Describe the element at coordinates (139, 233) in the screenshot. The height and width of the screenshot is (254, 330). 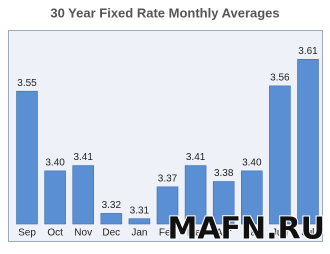
I see `x-tick-label: Jan` at that location.